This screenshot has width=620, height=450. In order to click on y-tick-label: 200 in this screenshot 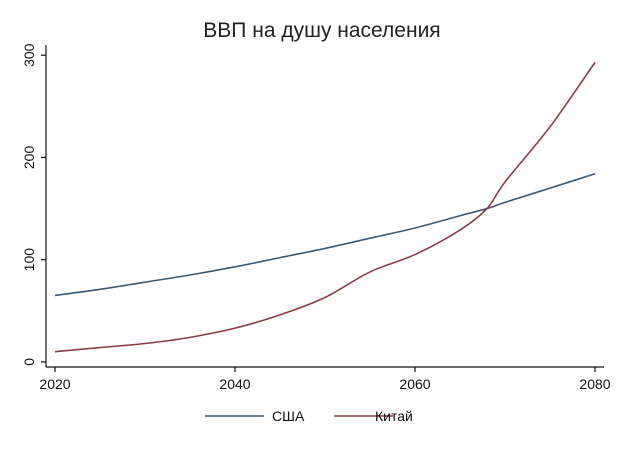, I will do `click(29, 158)`.